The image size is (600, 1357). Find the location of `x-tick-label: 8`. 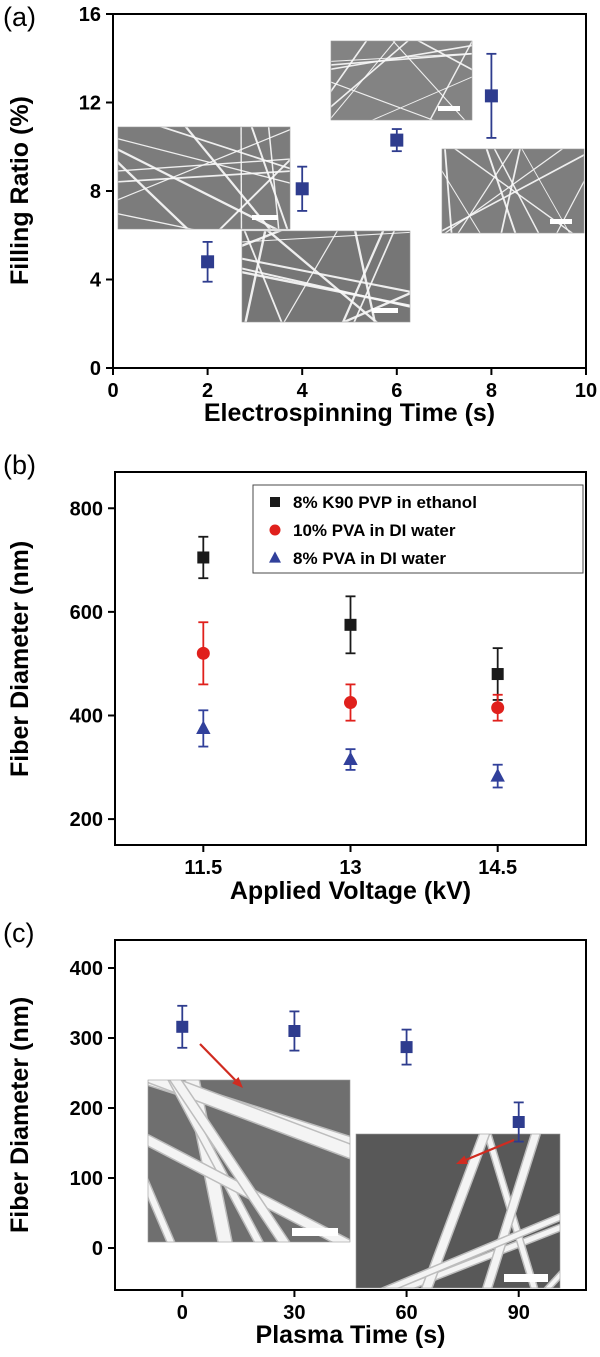

x-tick-label: 8 is located at coordinates (491, 391).